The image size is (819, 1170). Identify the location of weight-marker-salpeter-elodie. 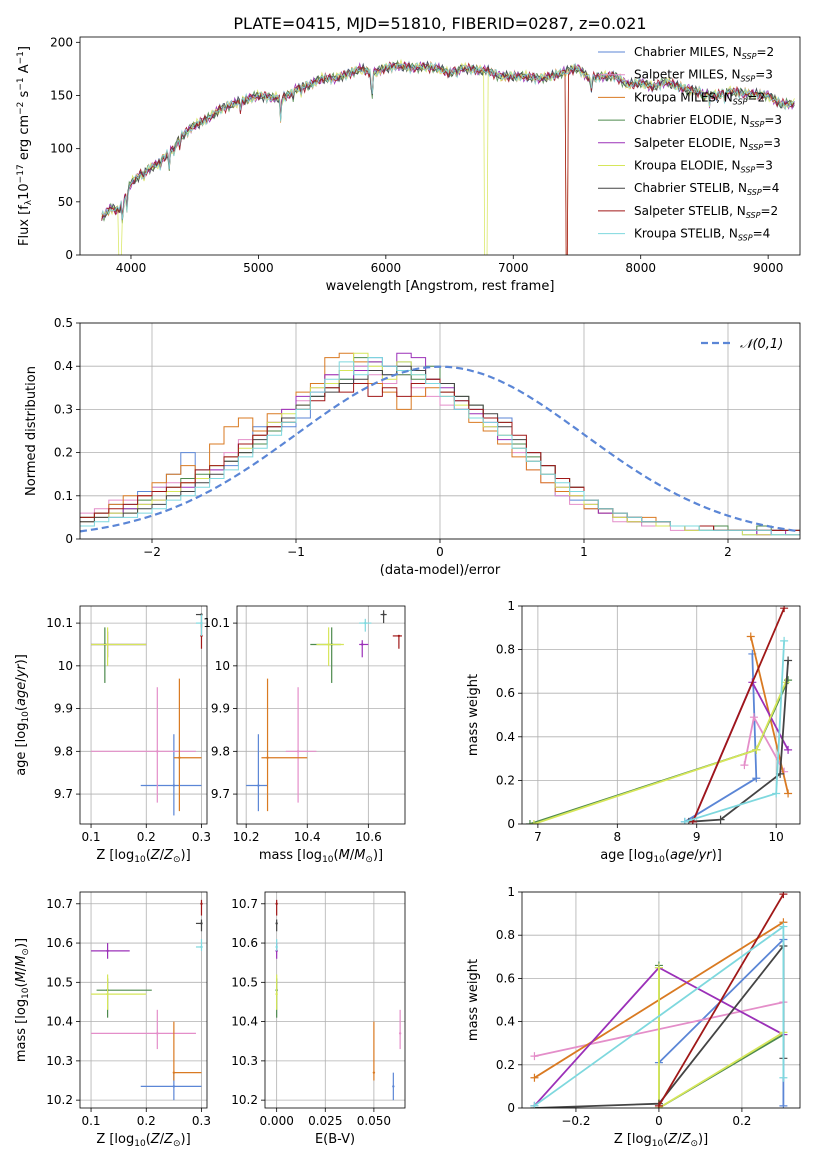
(788, 749).